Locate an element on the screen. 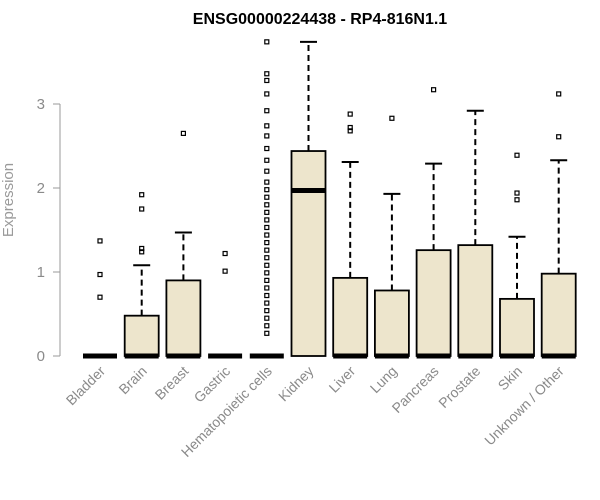  box-bladder is located at coordinates (100, 298).